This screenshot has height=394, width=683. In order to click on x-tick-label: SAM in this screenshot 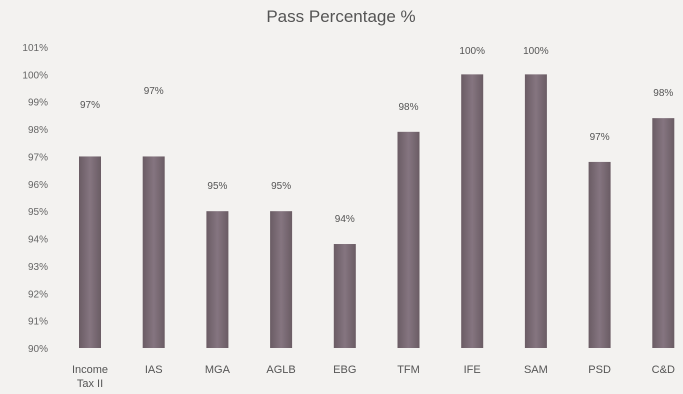, I will do `click(536, 370)`.